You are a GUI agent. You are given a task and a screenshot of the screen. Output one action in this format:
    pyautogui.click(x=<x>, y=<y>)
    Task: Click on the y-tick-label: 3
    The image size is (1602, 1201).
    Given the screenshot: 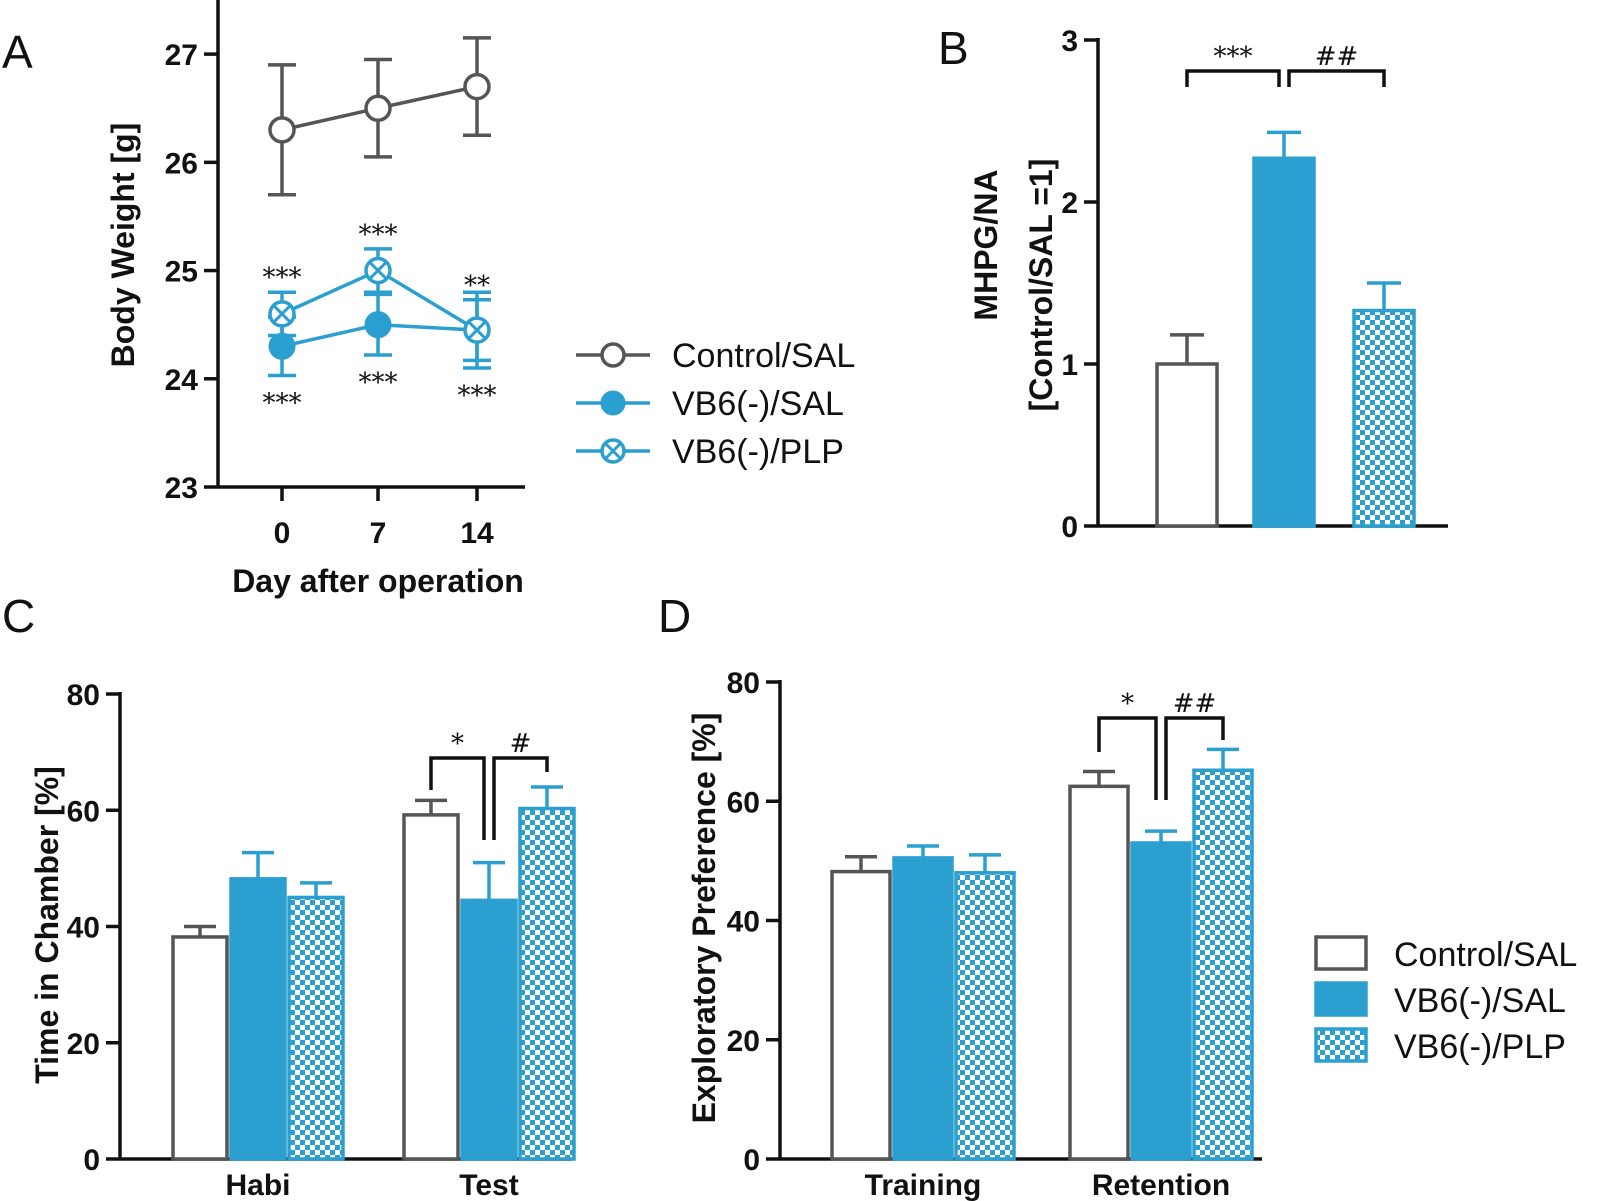 What is the action you would take?
    pyautogui.click(x=1069, y=41)
    